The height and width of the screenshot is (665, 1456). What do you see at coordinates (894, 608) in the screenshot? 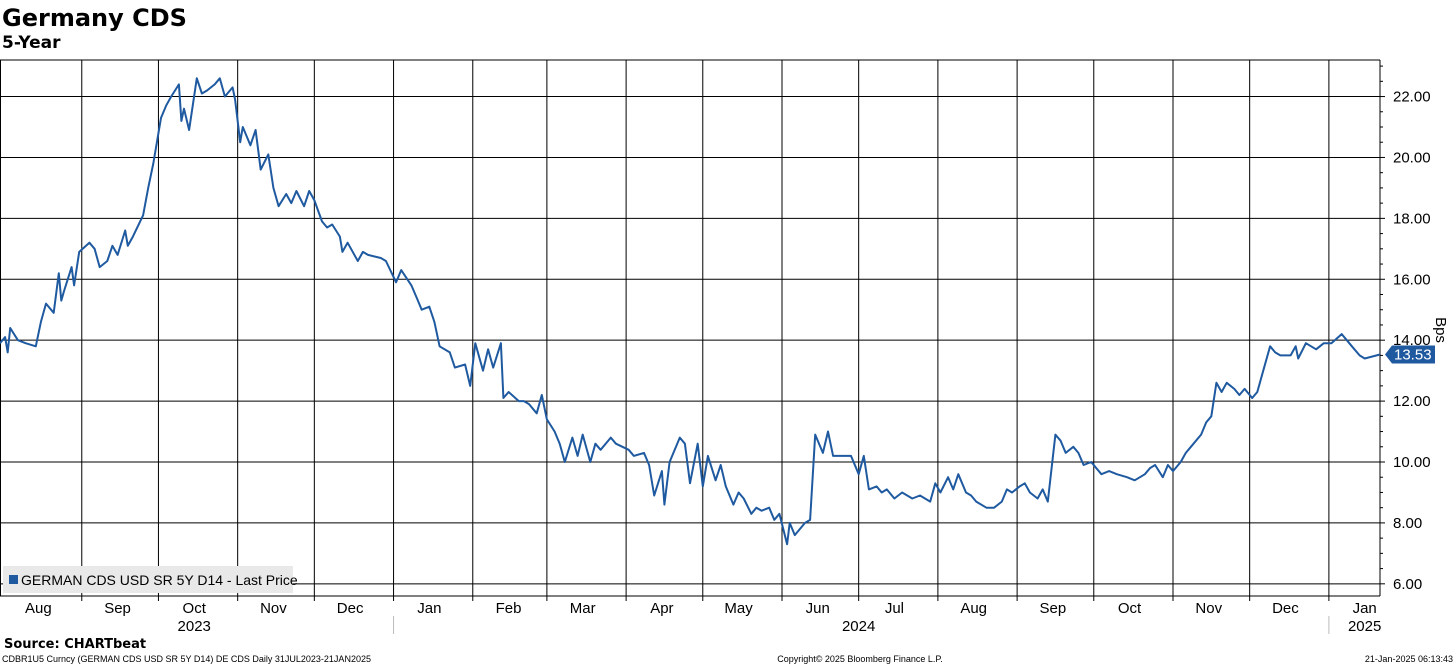
I see `x-tick-label: Jul` at bounding box center [894, 608].